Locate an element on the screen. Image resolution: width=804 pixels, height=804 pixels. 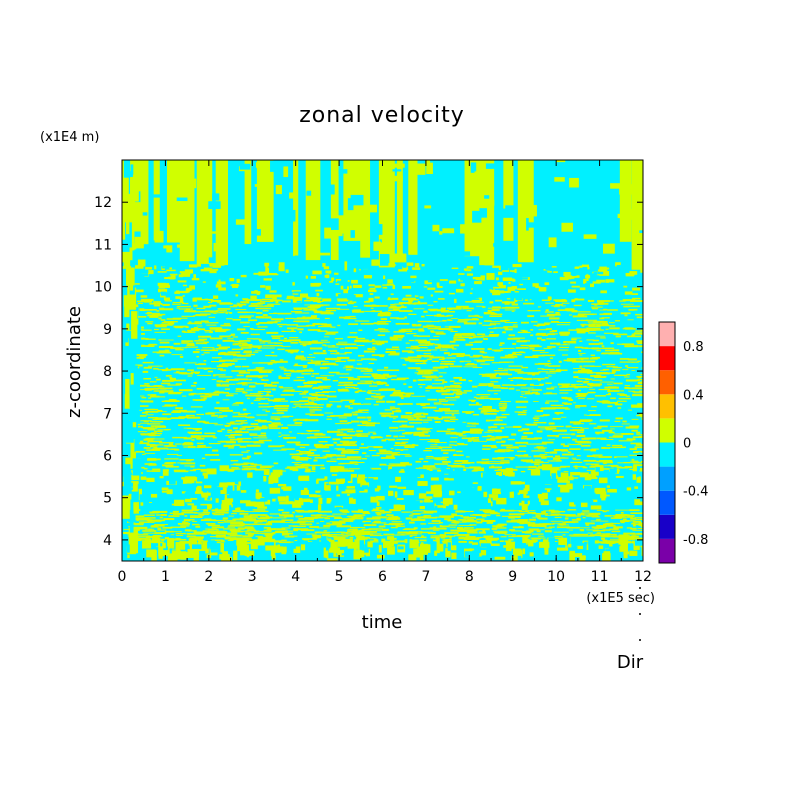
x-tick-label: 6 is located at coordinates (382, 577).